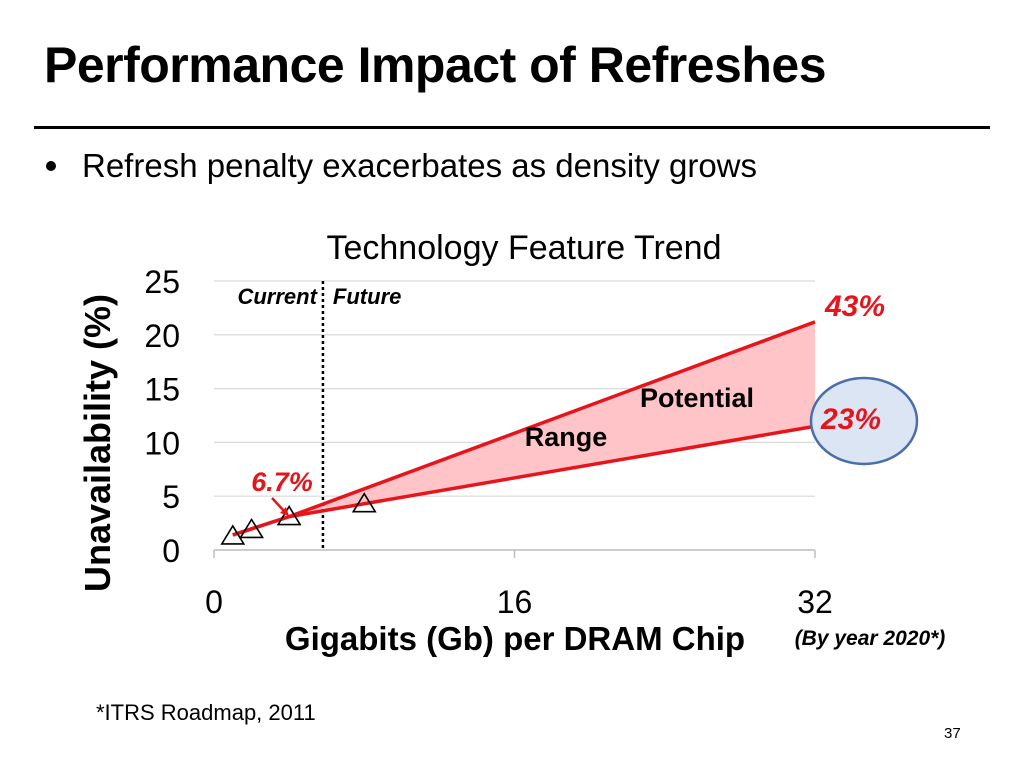  Describe the element at coordinates (367, 296) in the screenshot. I see `future-label: Future` at that location.